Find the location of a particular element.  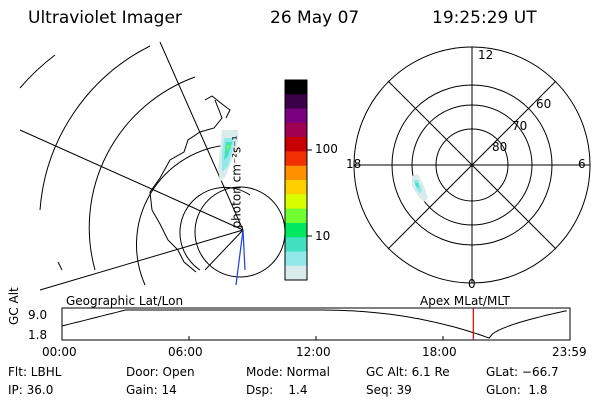

instrument-title: Ultraviolet Imager is located at coordinates (105, 18).